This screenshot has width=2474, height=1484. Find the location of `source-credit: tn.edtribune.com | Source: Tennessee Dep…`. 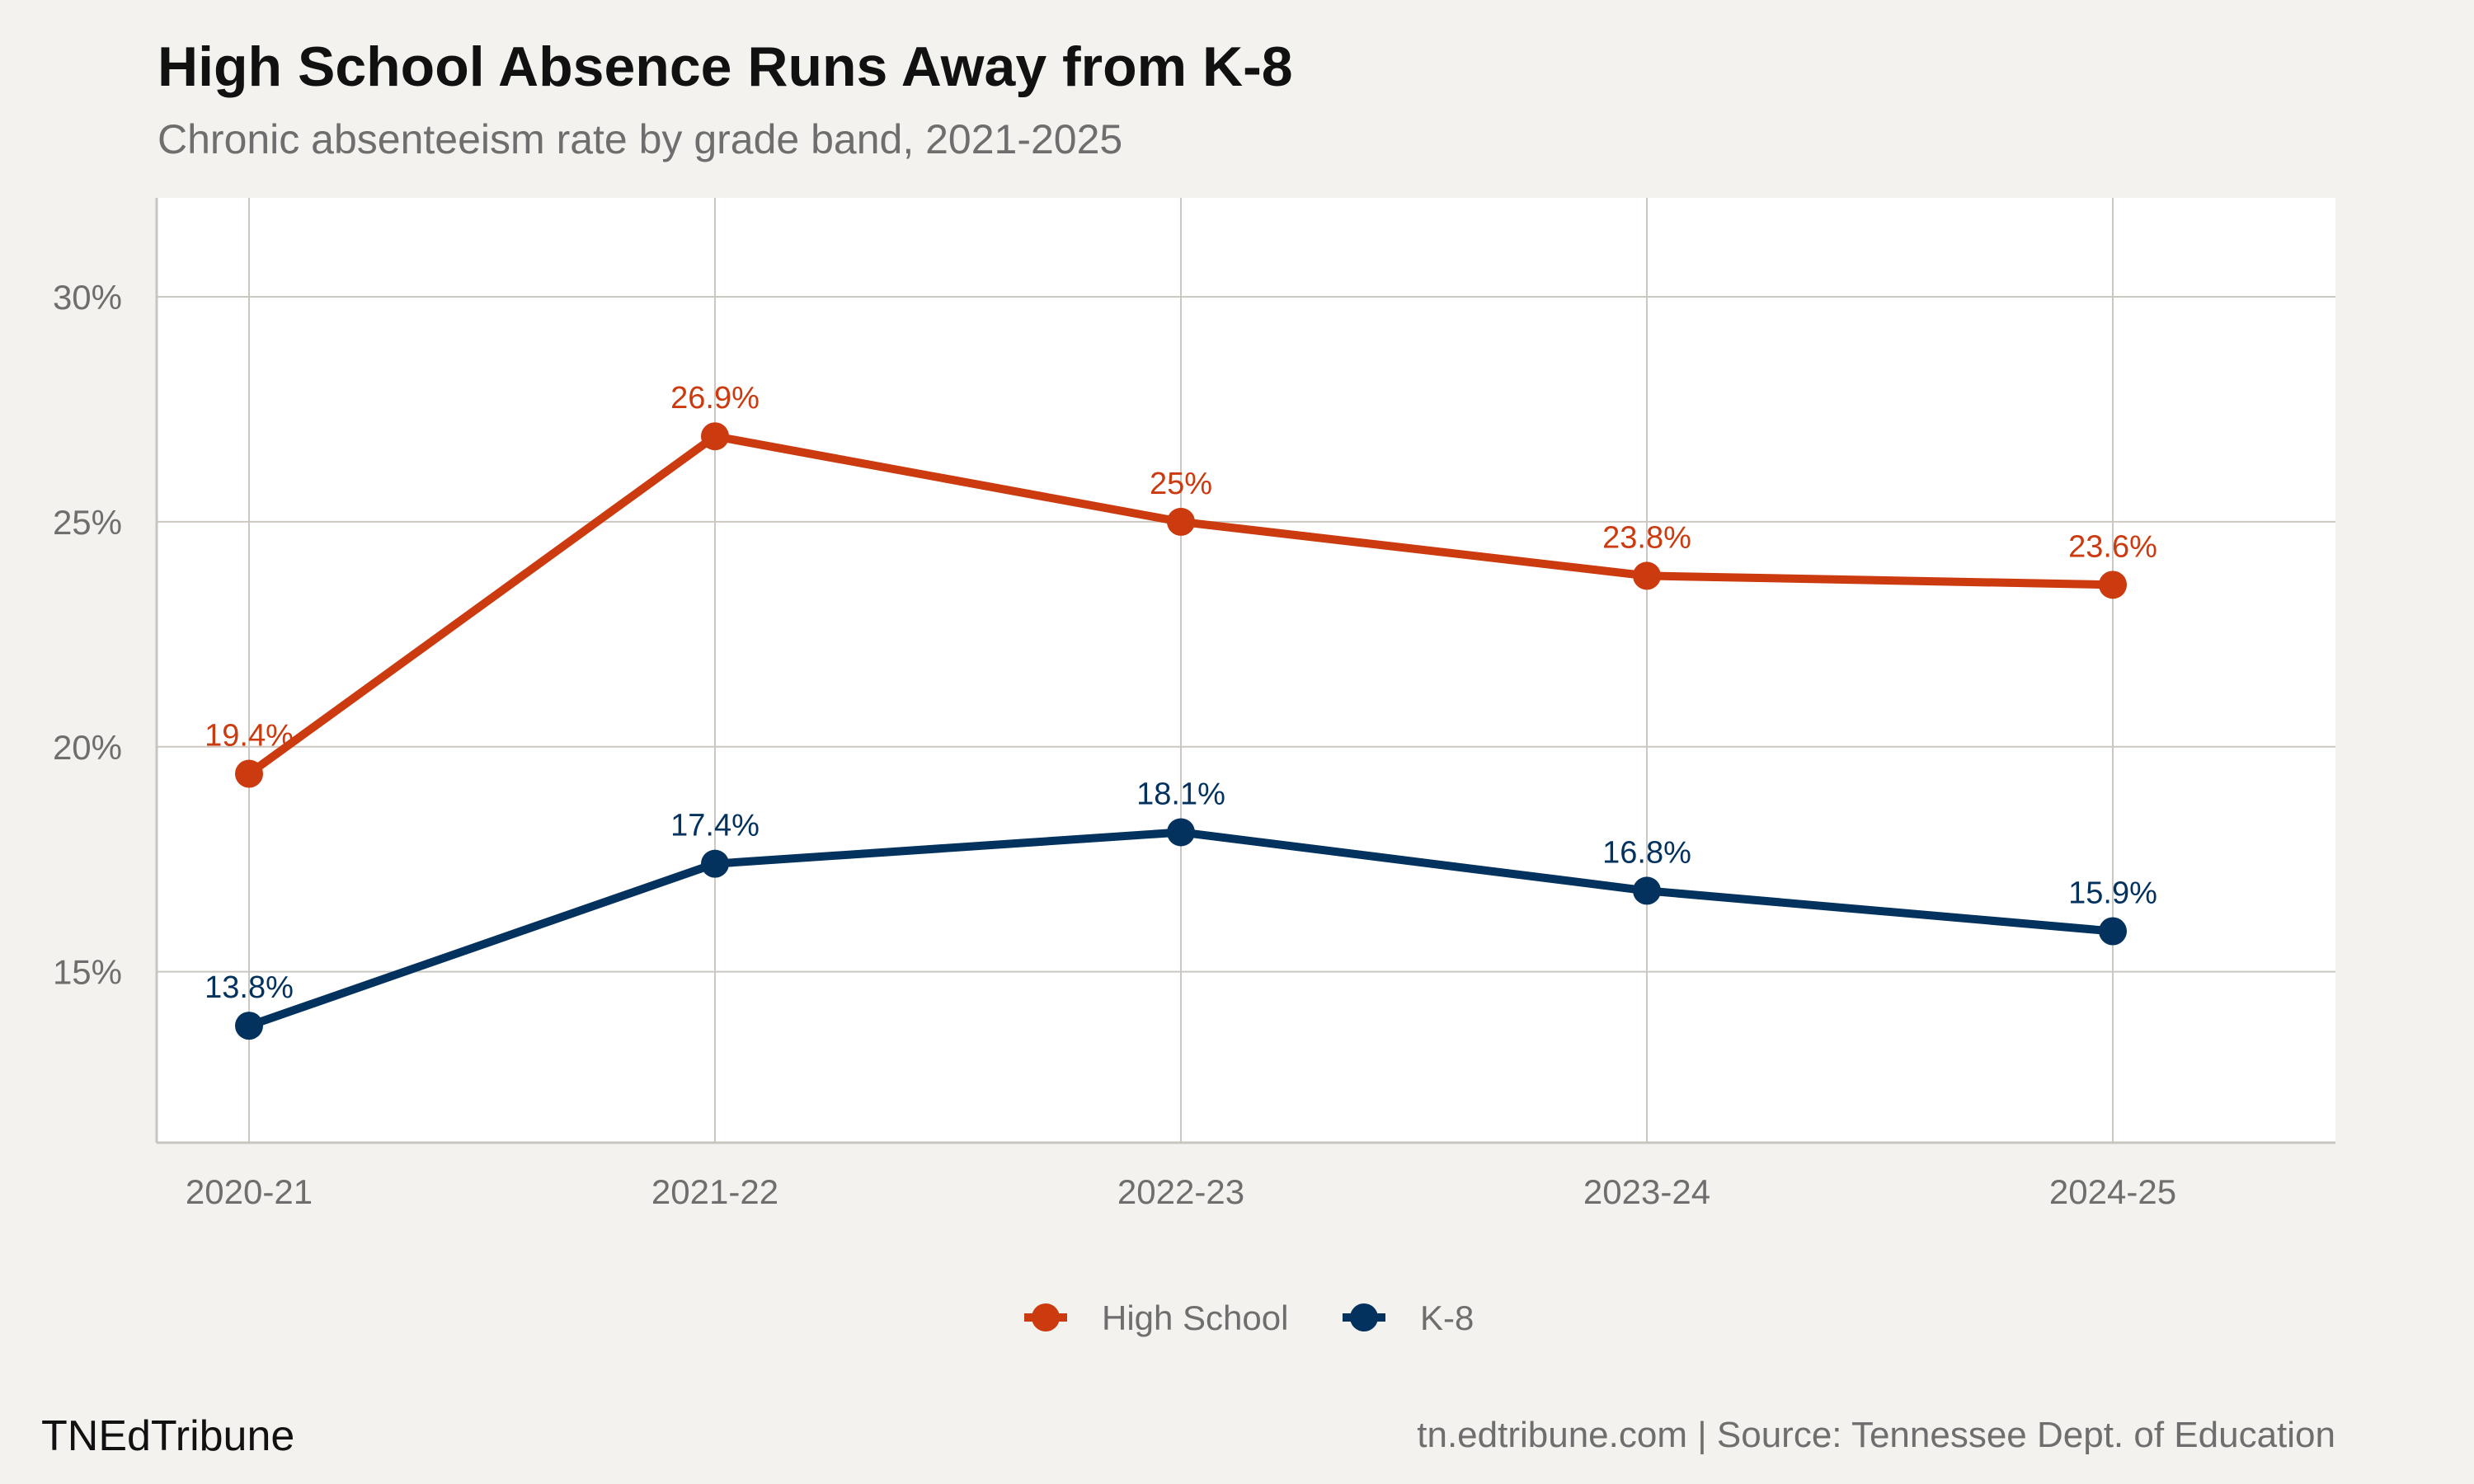

source-credit: tn.edtribune.com | Source: Tennessee Dep… is located at coordinates (1876, 1435).